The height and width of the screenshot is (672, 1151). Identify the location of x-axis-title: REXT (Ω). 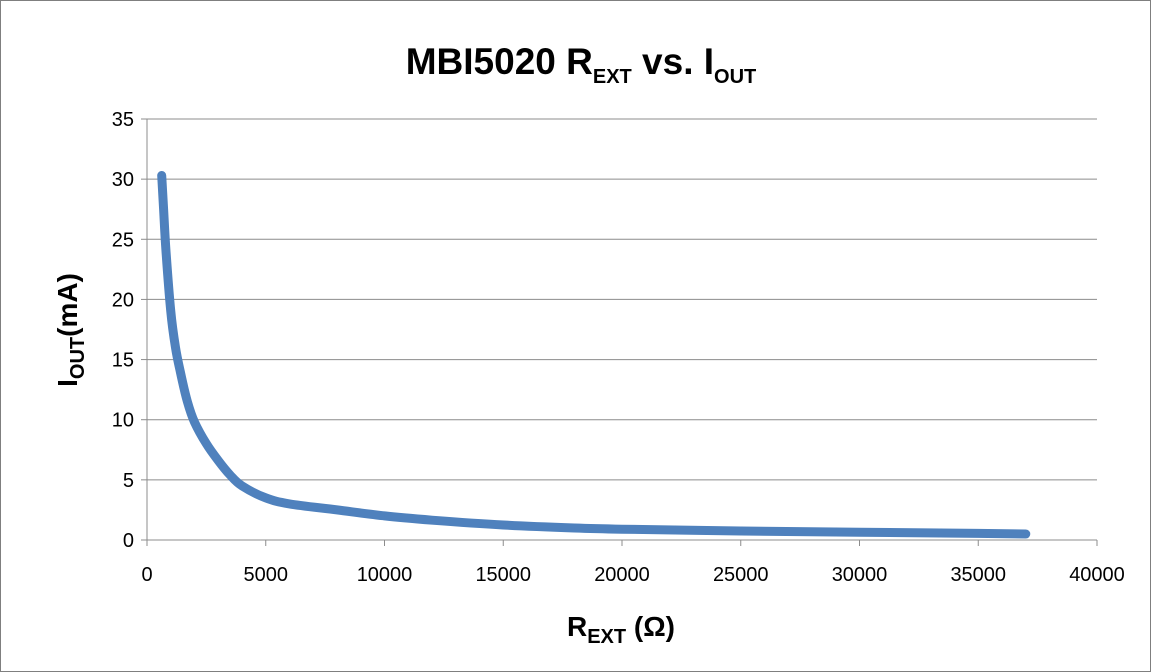
(621, 629).